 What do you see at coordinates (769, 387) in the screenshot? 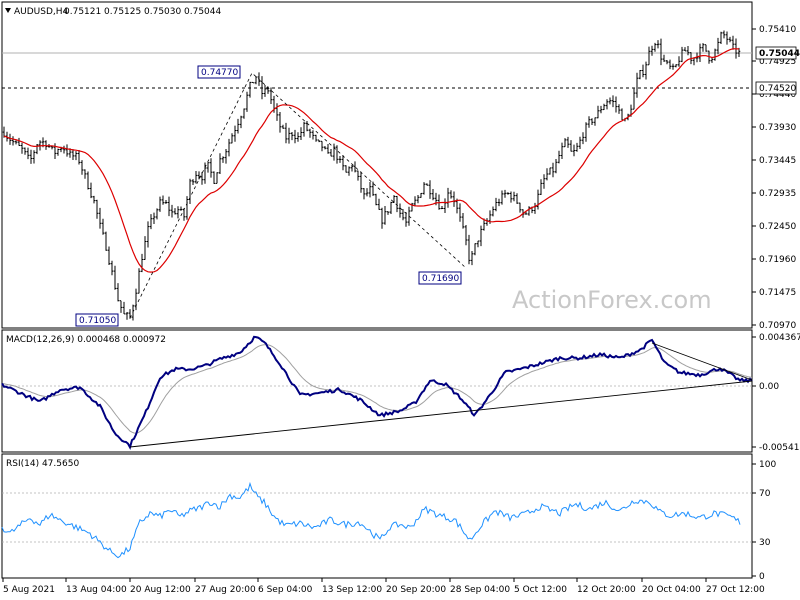
I see `macd-tick-zero: 0.00` at bounding box center [769, 387].